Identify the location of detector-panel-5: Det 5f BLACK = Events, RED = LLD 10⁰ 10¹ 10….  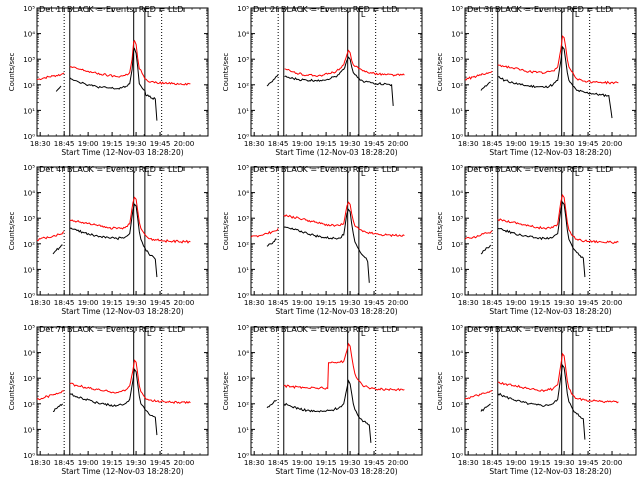
(322, 240).